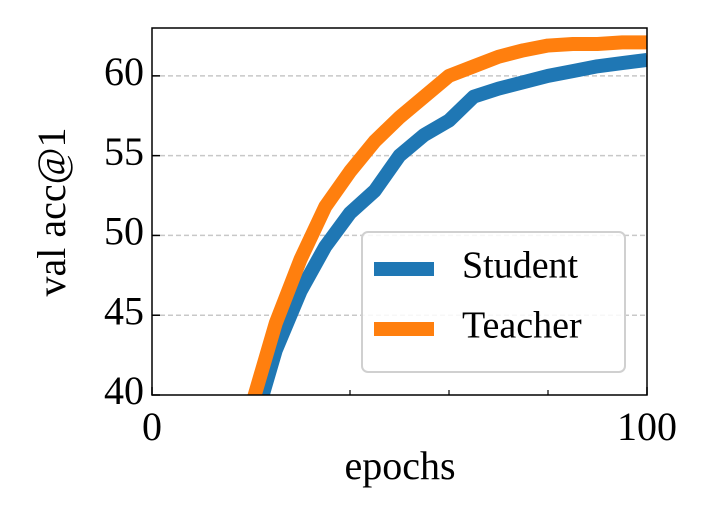 The width and height of the screenshot is (703, 532). What do you see at coordinates (124, 71) in the screenshot?
I see `y-tick-label: 60` at bounding box center [124, 71].